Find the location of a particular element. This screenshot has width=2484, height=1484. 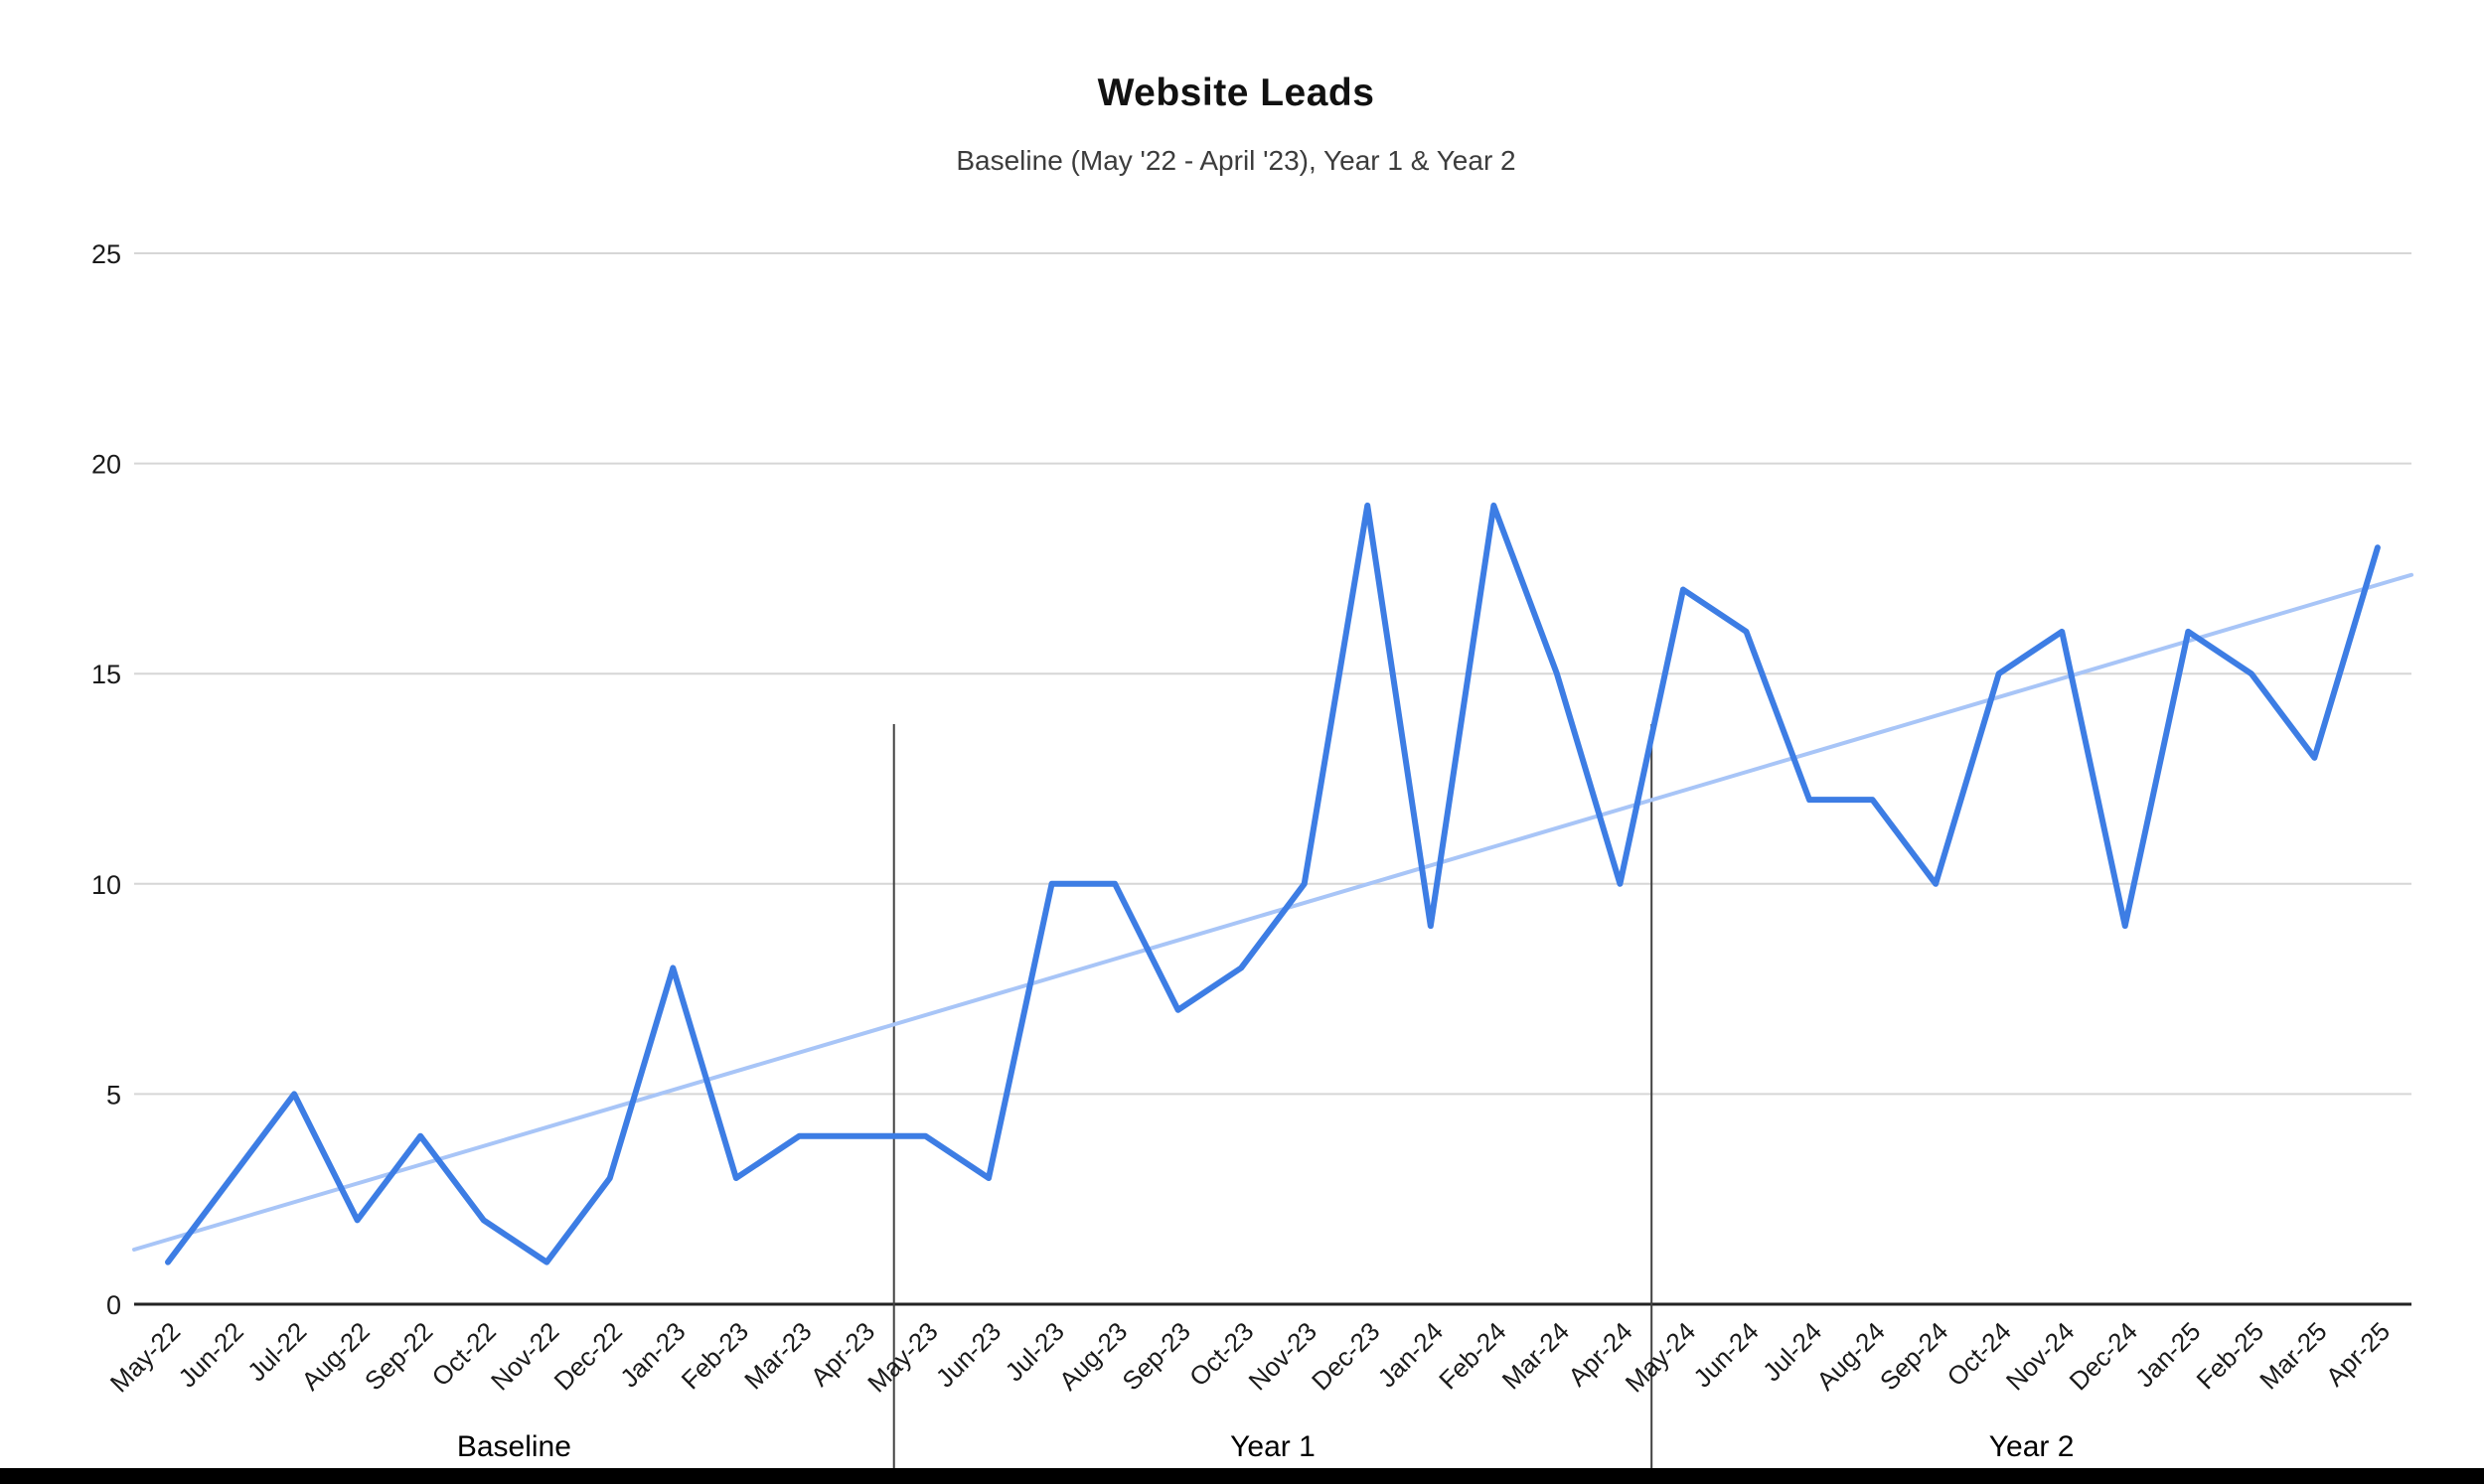

y-tick-label: 5 is located at coordinates (113, 1095).